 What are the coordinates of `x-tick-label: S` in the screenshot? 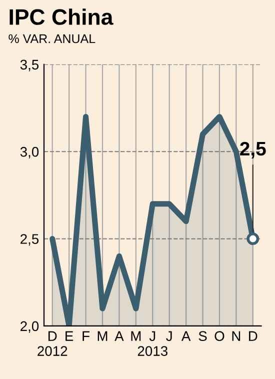 It's located at (202, 336).